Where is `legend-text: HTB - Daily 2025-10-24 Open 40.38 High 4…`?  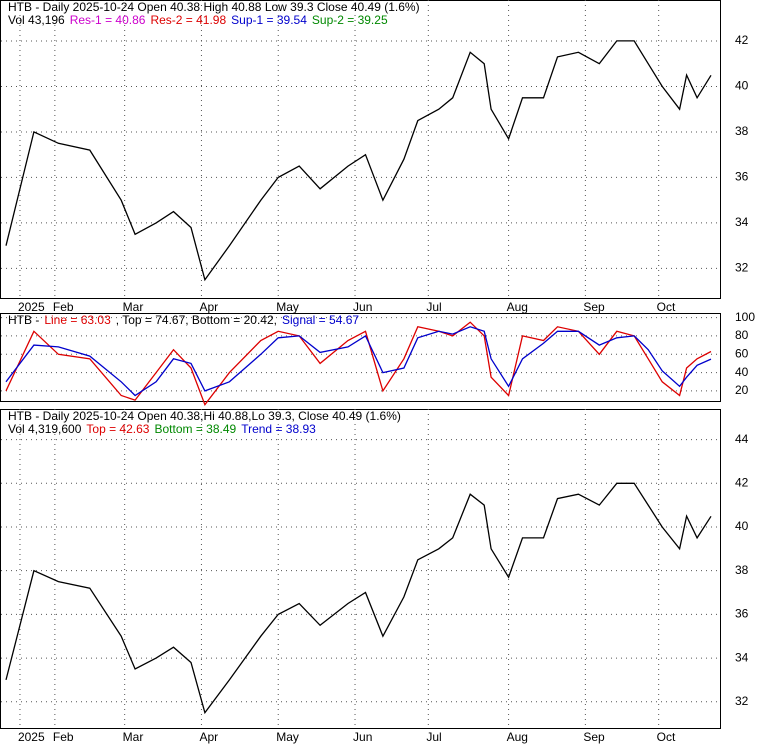 legend-text: HTB - Daily 2025-10-24 Open 40.38 High 4… is located at coordinates (214, 7).